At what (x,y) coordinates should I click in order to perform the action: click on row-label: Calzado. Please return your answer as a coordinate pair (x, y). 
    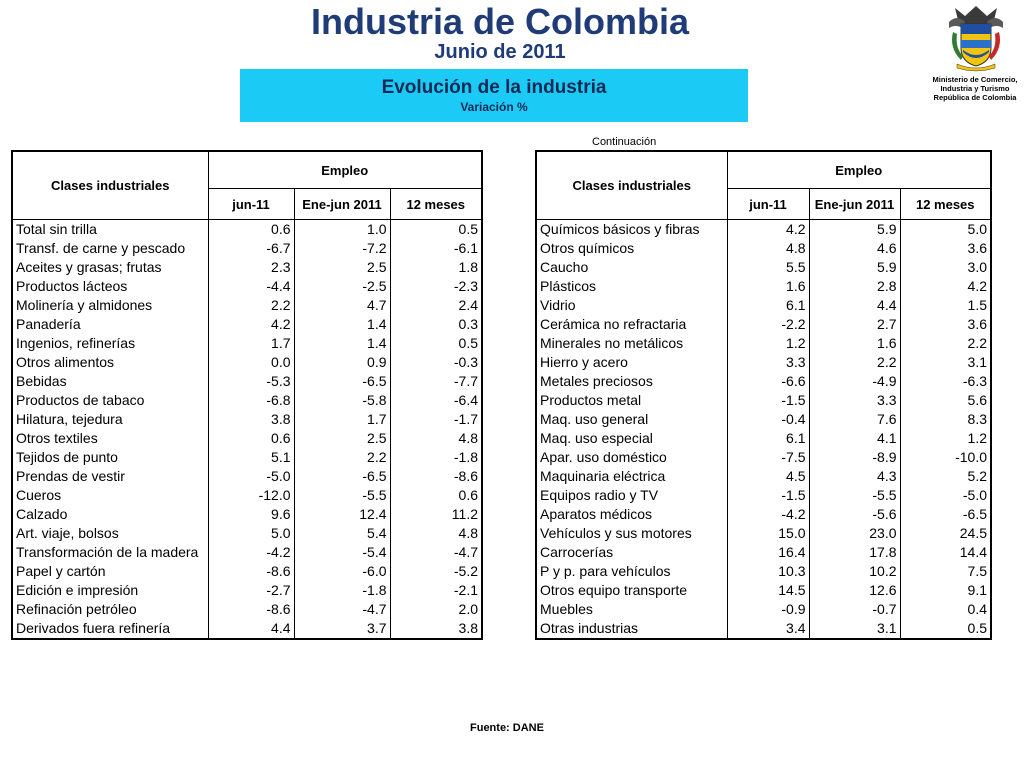
    Looking at the image, I should click on (110, 514).